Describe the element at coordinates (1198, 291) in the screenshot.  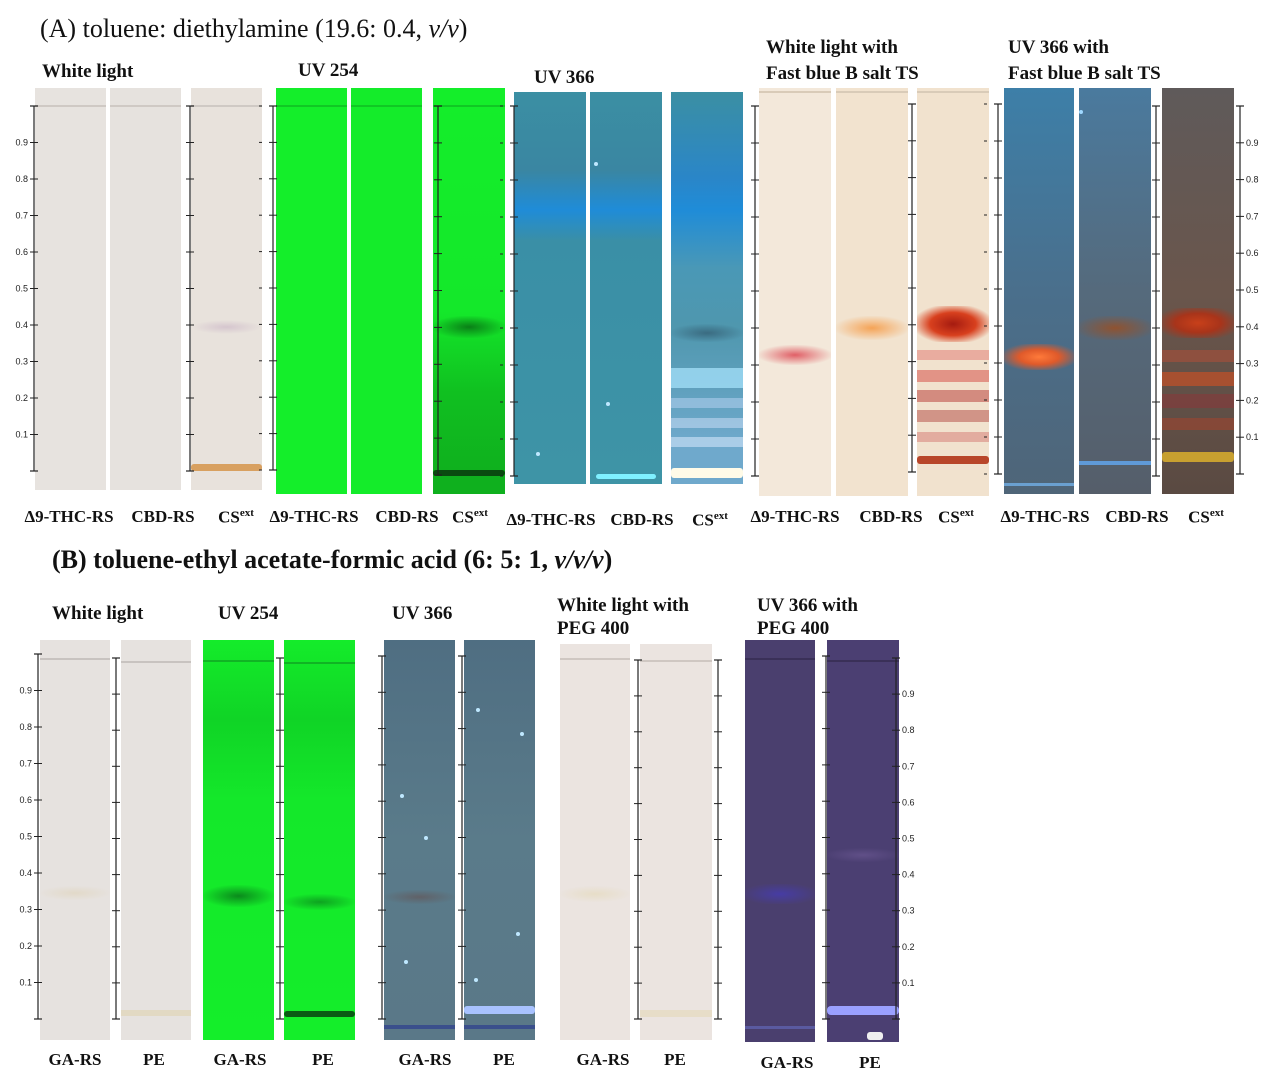
I see `plate-a-fbb-uv366-cs` at that location.